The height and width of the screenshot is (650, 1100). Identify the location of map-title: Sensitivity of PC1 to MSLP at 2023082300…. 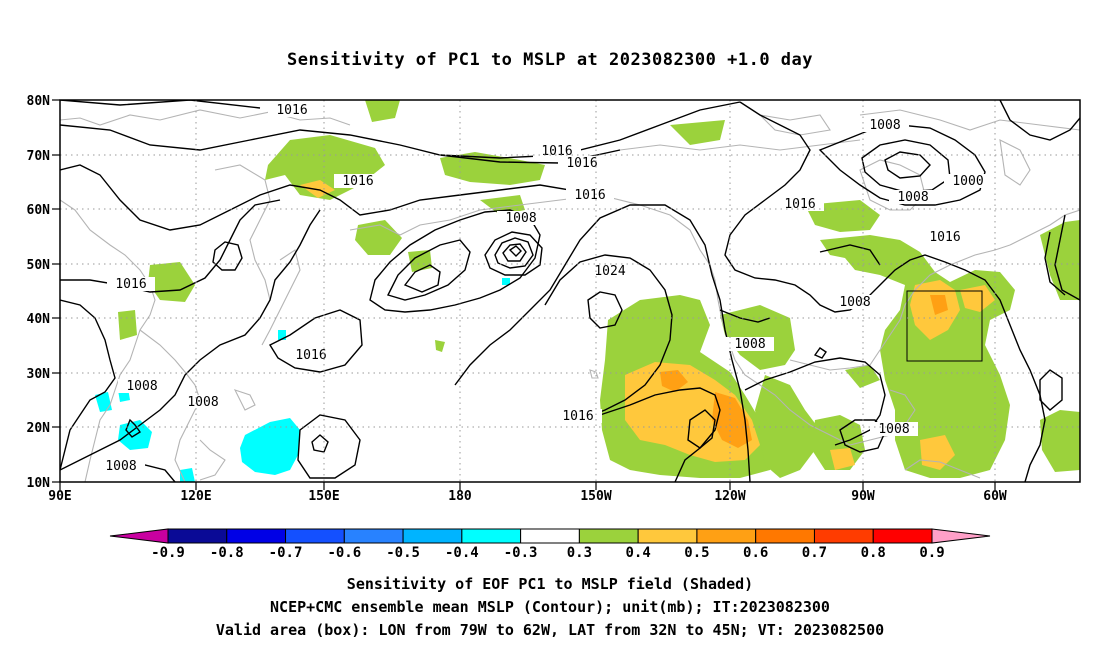
(549, 60).